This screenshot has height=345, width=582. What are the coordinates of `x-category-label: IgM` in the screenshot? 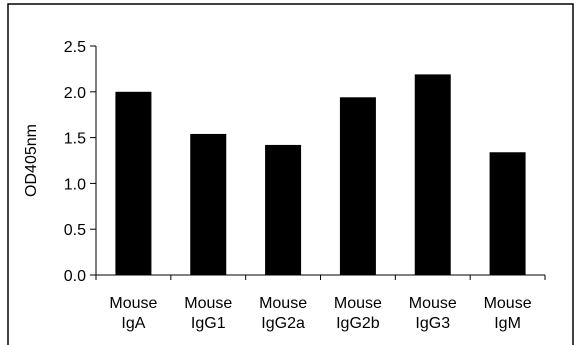 It's located at (507, 323).